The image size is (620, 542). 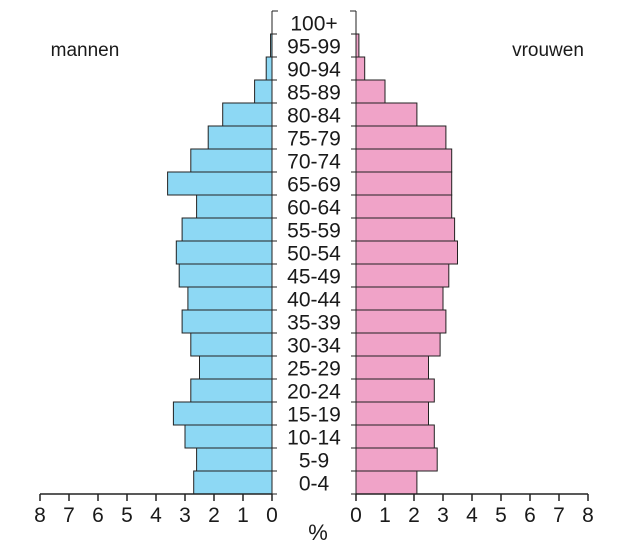 What do you see at coordinates (314, 415) in the screenshot?
I see `age-label-15-19: 15-19` at bounding box center [314, 415].